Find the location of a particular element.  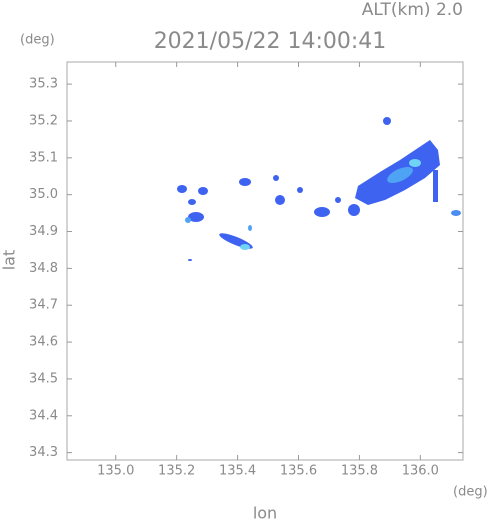

x-unit: (deg) is located at coordinates (470, 492).